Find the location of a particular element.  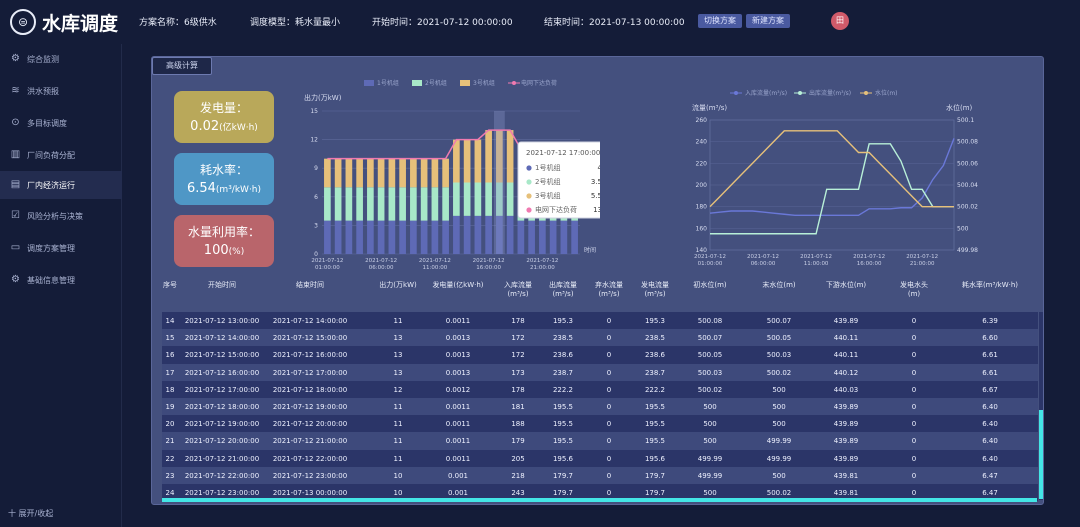

table-cell: 2021-07-12 23:00:00 is located at coordinates (222, 493).